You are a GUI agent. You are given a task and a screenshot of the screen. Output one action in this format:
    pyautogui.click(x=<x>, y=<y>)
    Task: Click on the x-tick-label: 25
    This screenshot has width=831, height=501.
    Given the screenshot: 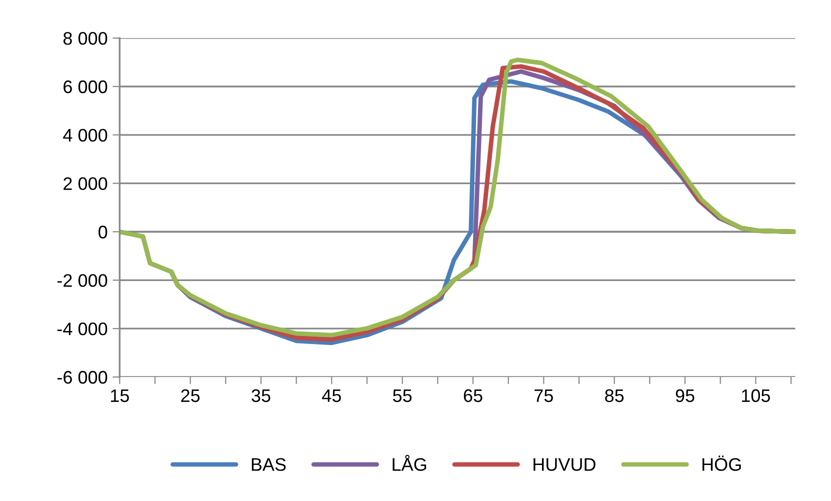 What is the action you would take?
    pyautogui.click(x=190, y=395)
    